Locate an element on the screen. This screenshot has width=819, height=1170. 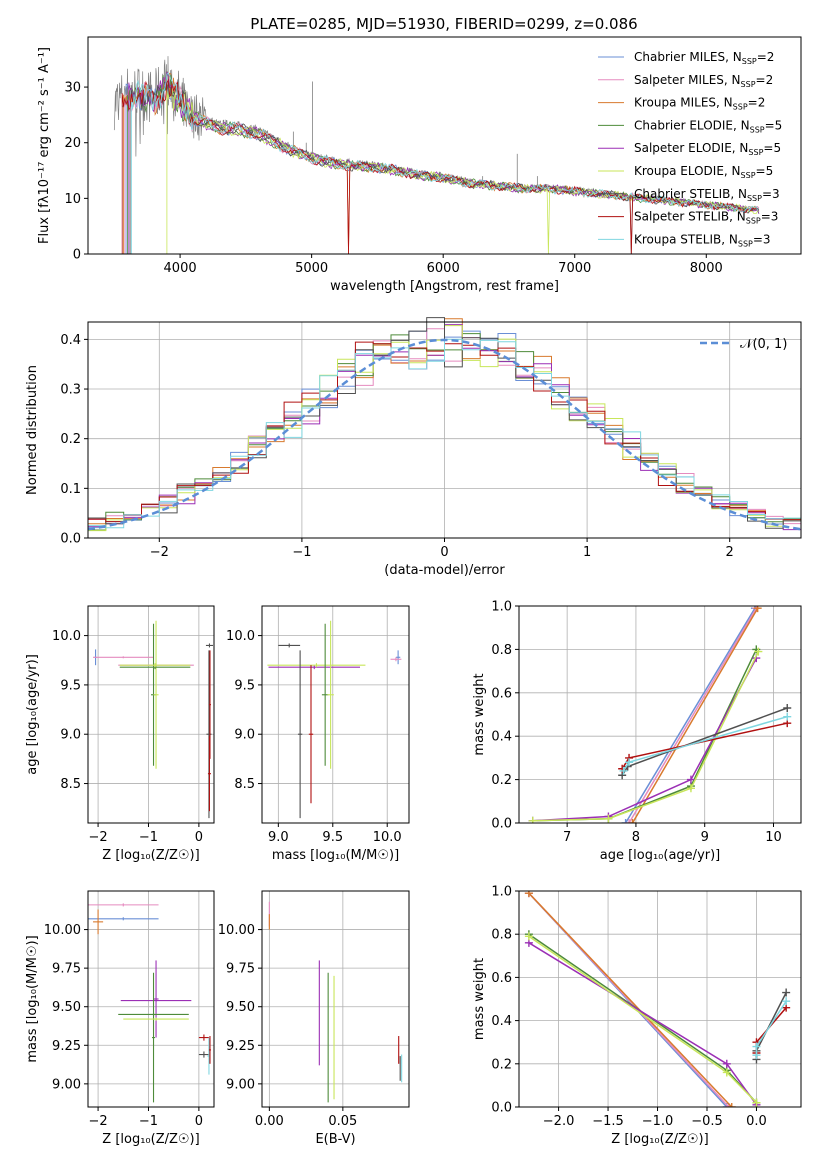
legend-entry: Chabrier MILES, NSSP=2 is located at coordinates (704, 58).